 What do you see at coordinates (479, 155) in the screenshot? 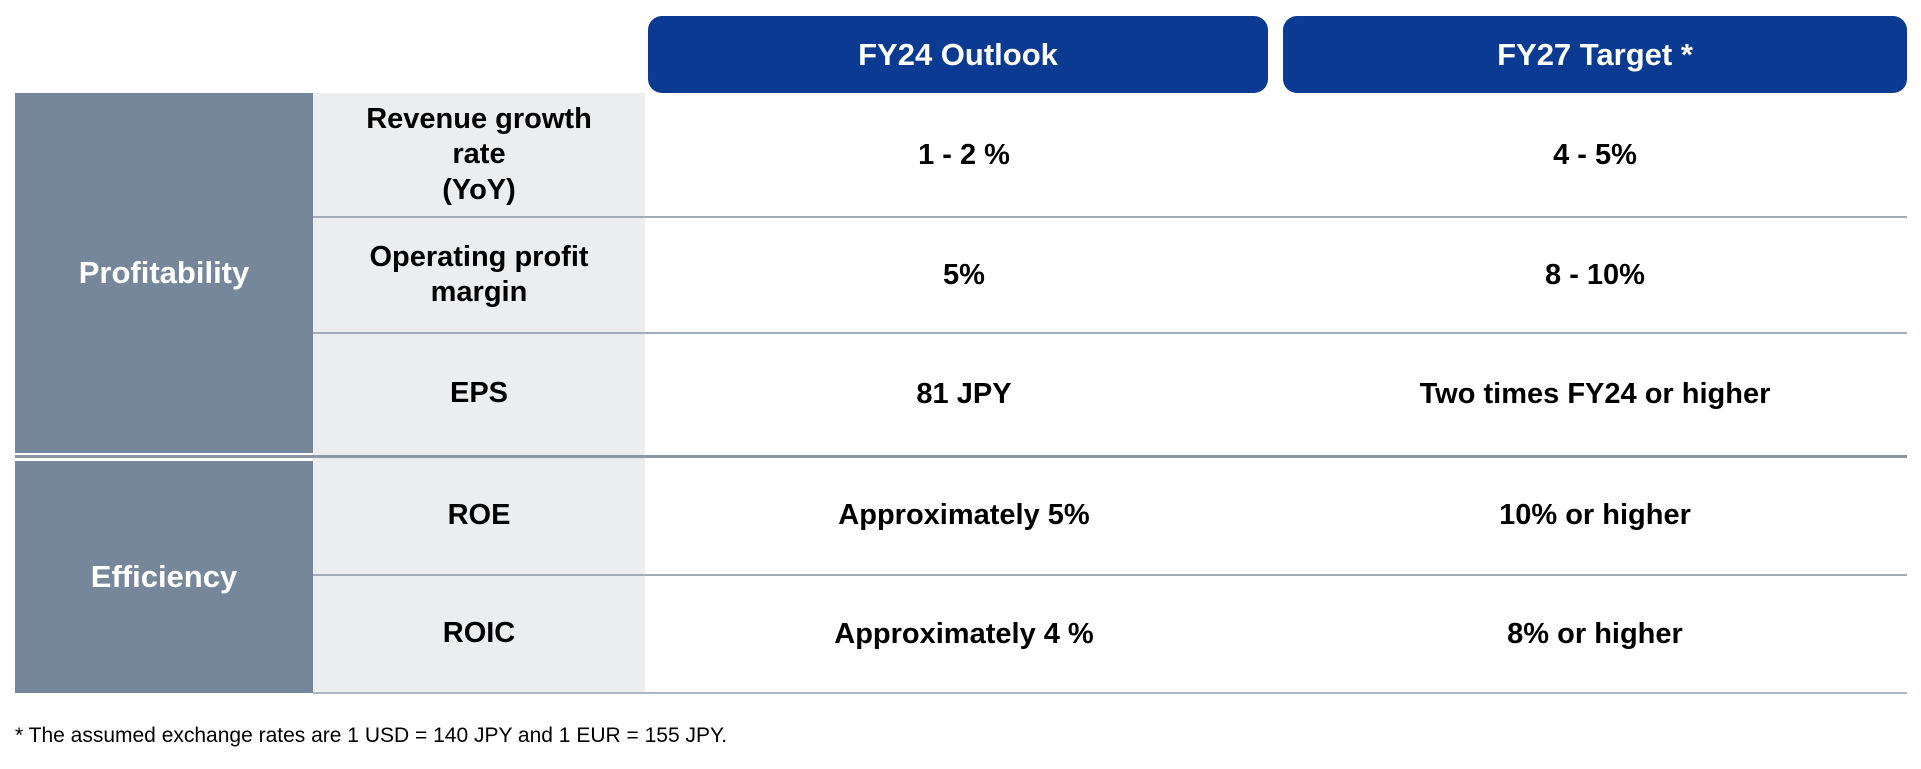
I see `metric-label-revenue-growth-rate: Revenue growth rate (YoY)` at bounding box center [479, 155].